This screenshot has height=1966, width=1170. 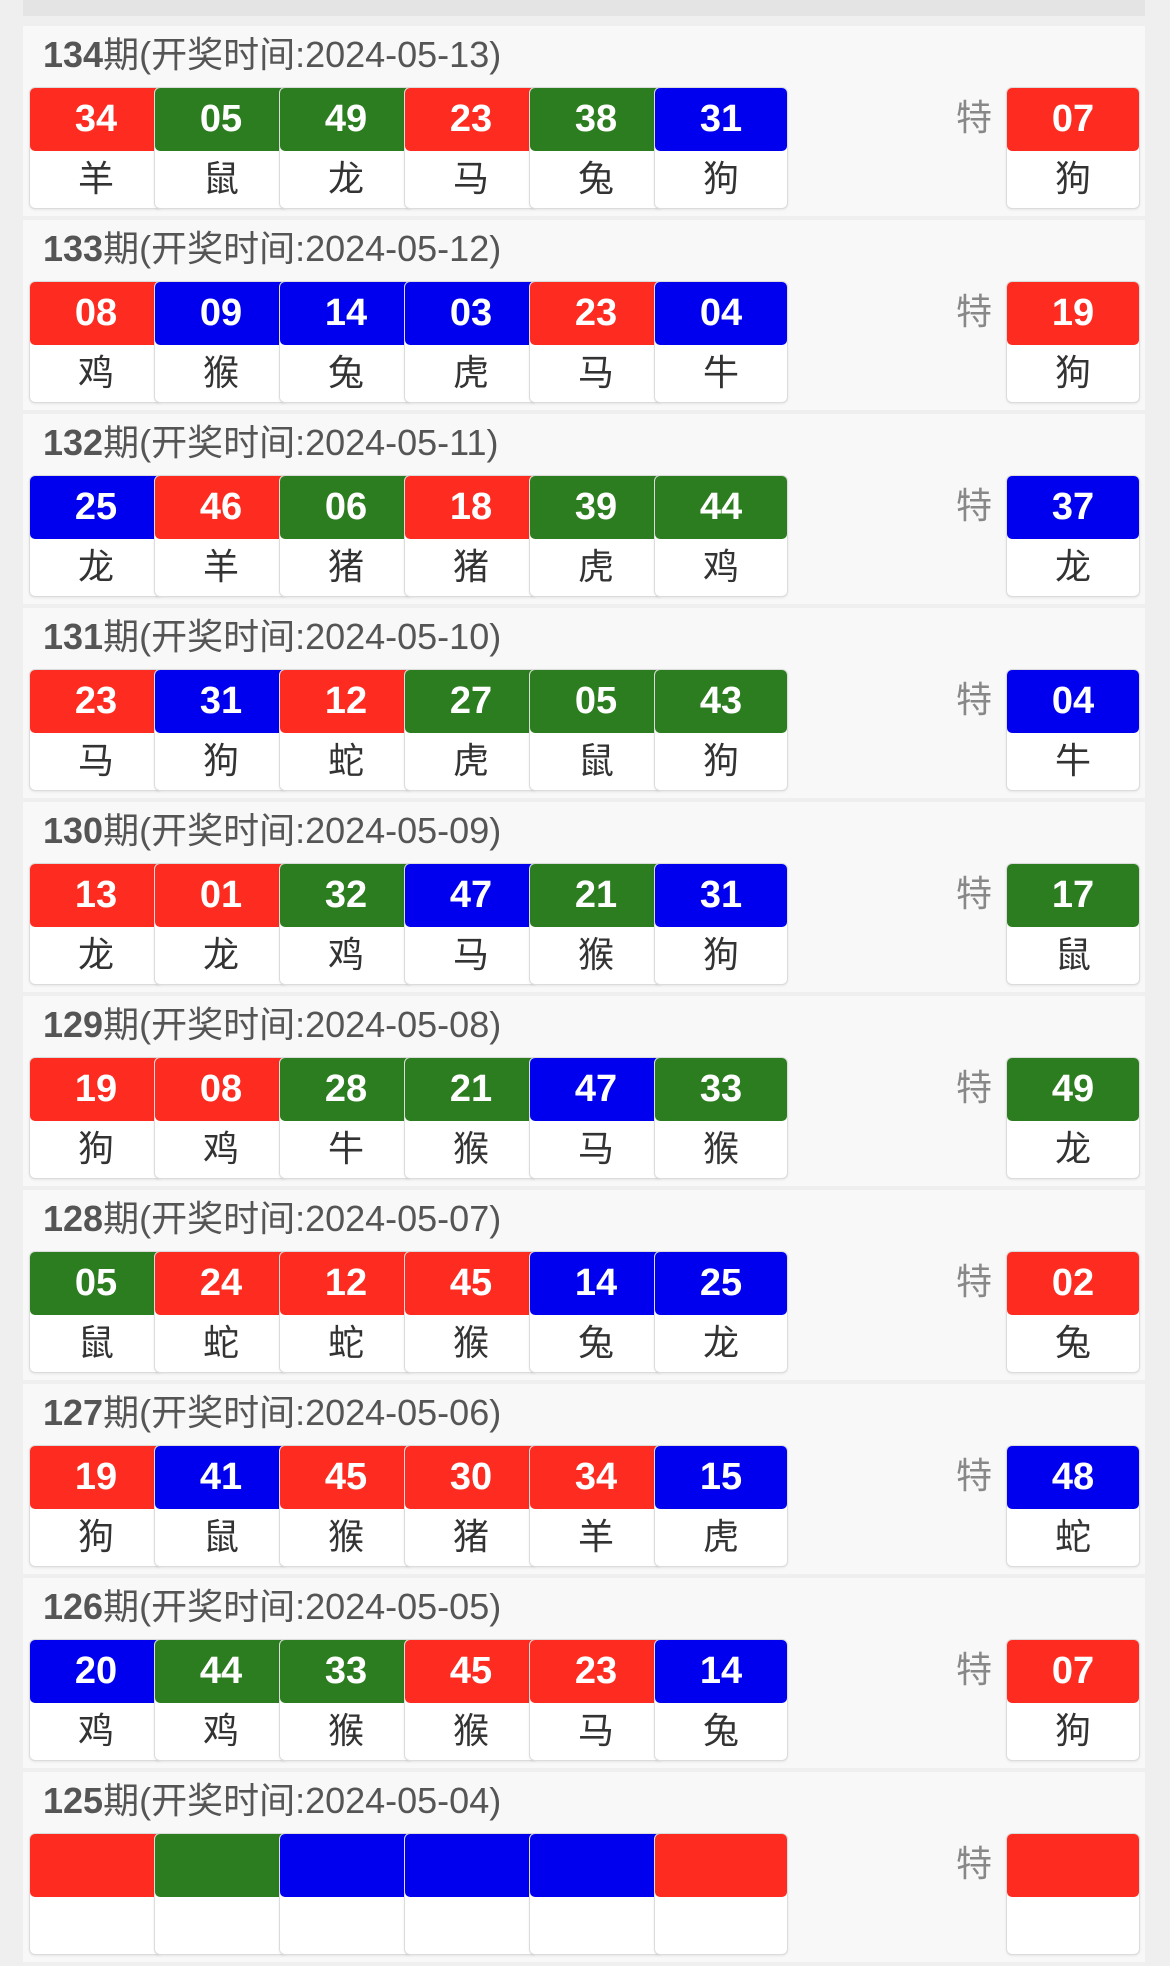 What do you see at coordinates (720, 1477) in the screenshot?
I see `ball-number: 15` at bounding box center [720, 1477].